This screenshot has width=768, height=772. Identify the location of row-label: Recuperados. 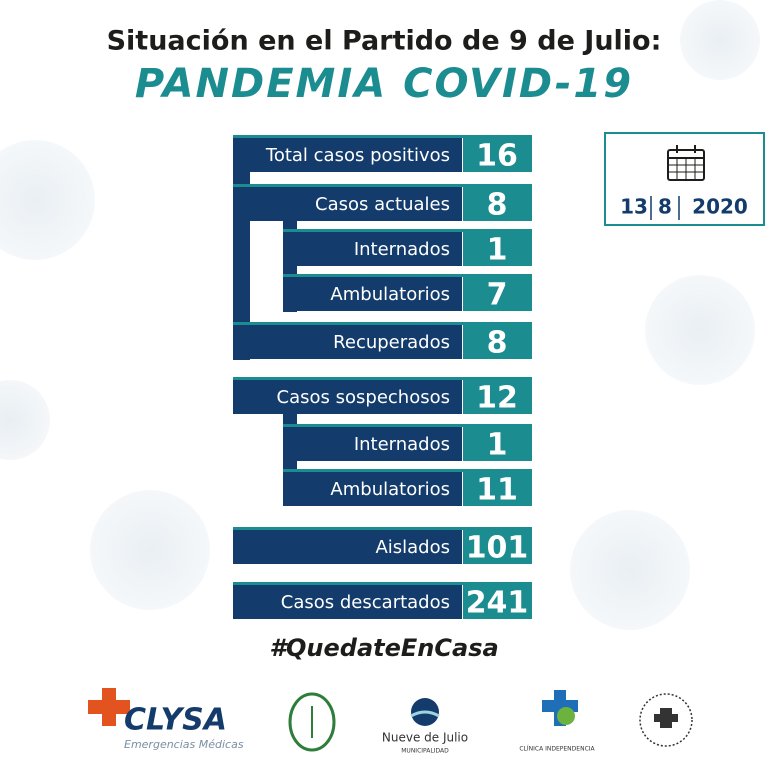
(391, 342).